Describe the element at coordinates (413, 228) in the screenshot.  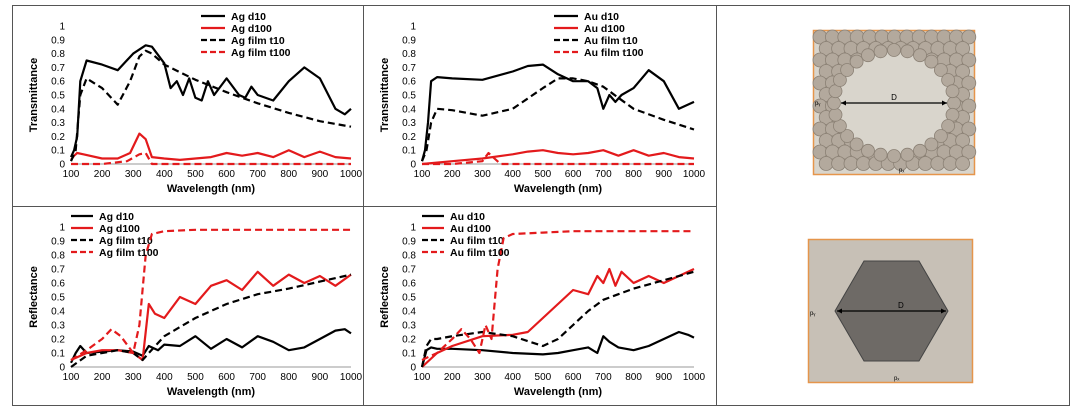
I see `y-tick-label: 1` at that location.